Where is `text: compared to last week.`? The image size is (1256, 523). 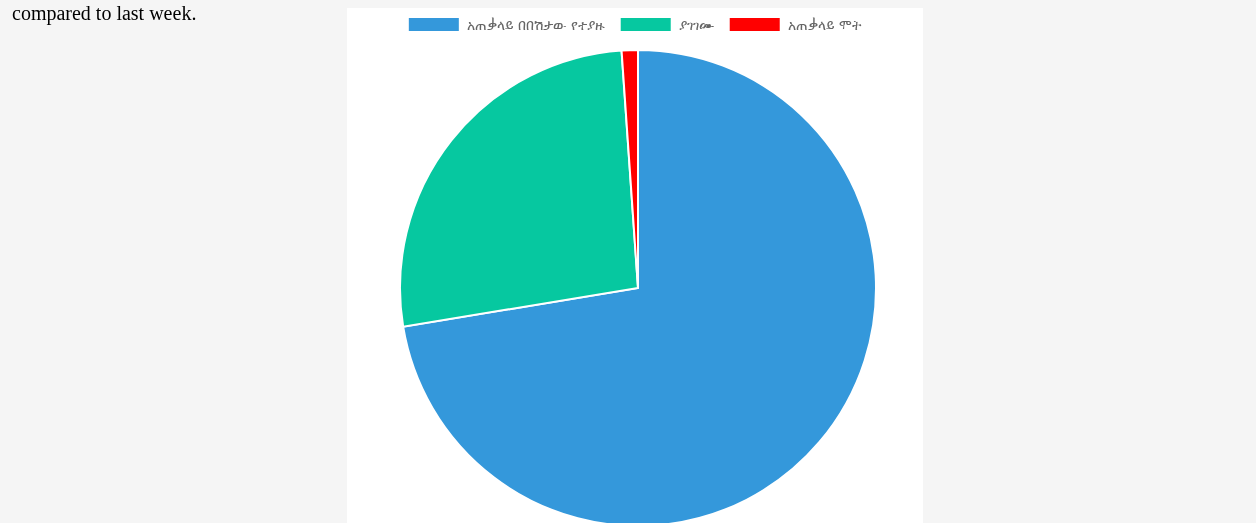 text: compared to last week. is located at coordinates (104, 13).